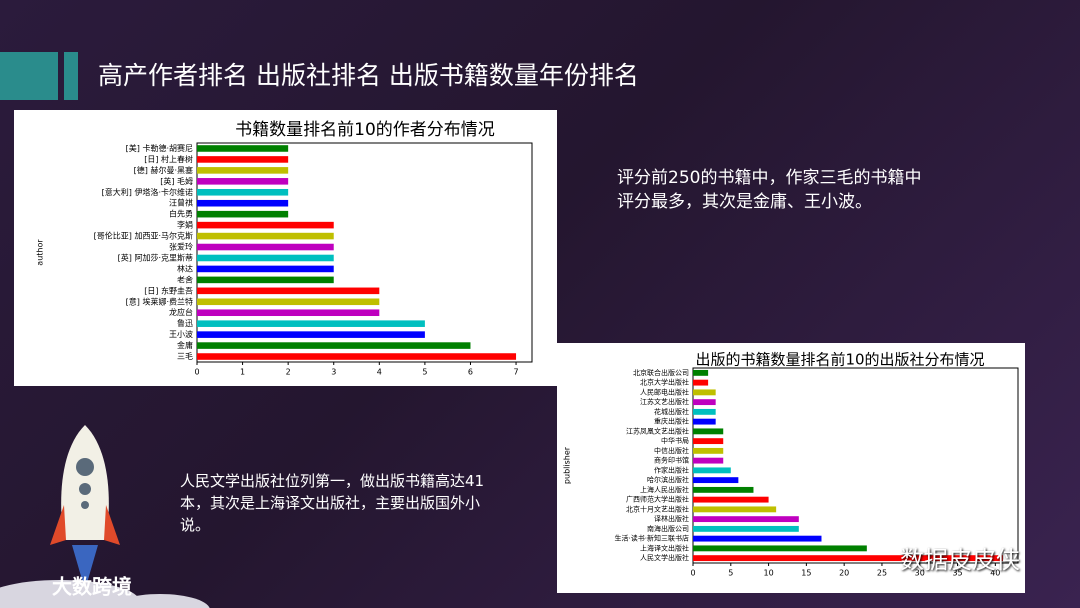 This screenshot has height=608, width=1080. What do you see at coordinates (181, 247) in the screenshot?
I see `y-tick-label: 张爱玲` at bounding box center [181, 247].